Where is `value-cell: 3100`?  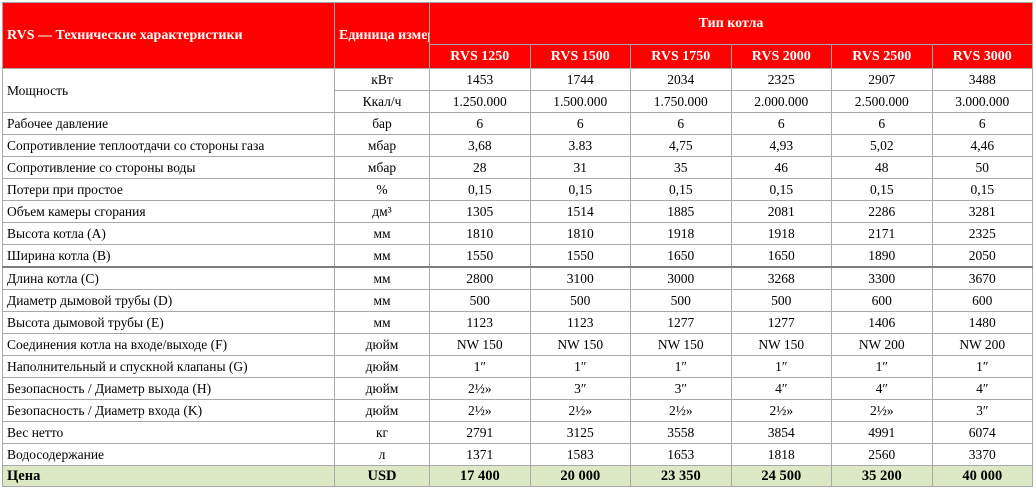 value-cell: 3100 is located at coordinates (580, 278).